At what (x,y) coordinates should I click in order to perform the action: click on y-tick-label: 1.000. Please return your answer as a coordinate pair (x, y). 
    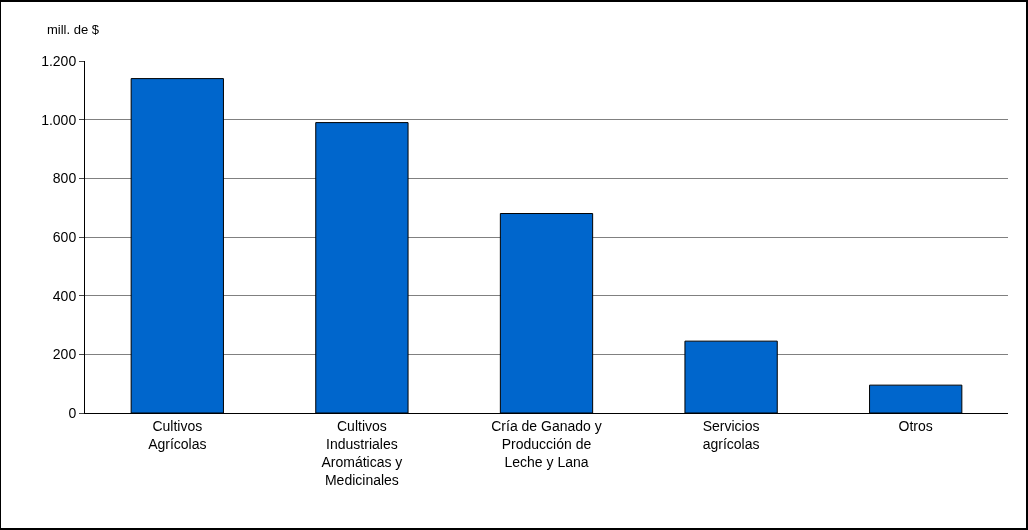
    Looking at the image, I should click on (59, 119).